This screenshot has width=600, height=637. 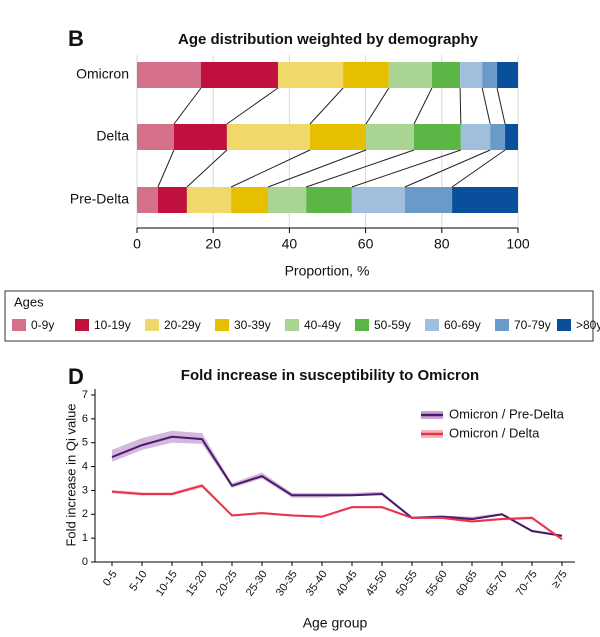 What do you see at coordinates (560, 580) in the screenshot?
I see `x-tick-label: ≥75` at bounding box center [560, 580].